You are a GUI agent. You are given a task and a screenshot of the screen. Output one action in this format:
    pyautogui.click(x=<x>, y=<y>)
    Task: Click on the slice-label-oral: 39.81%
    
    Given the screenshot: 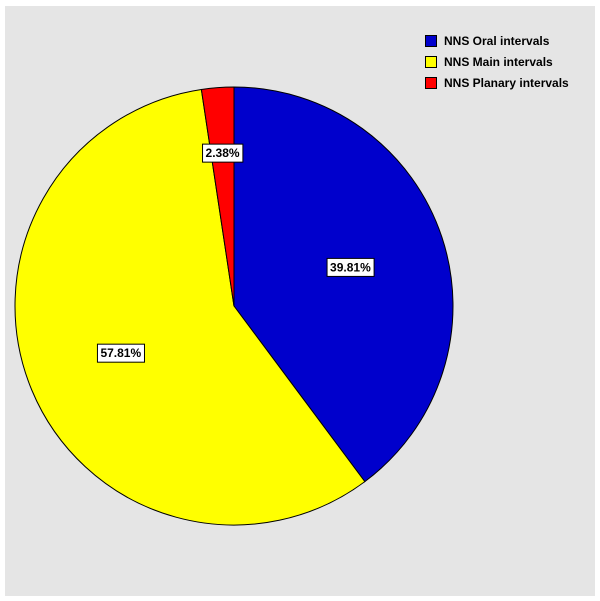 What is the action you would take?
    pyautogui.click(x=350, y=267)
    